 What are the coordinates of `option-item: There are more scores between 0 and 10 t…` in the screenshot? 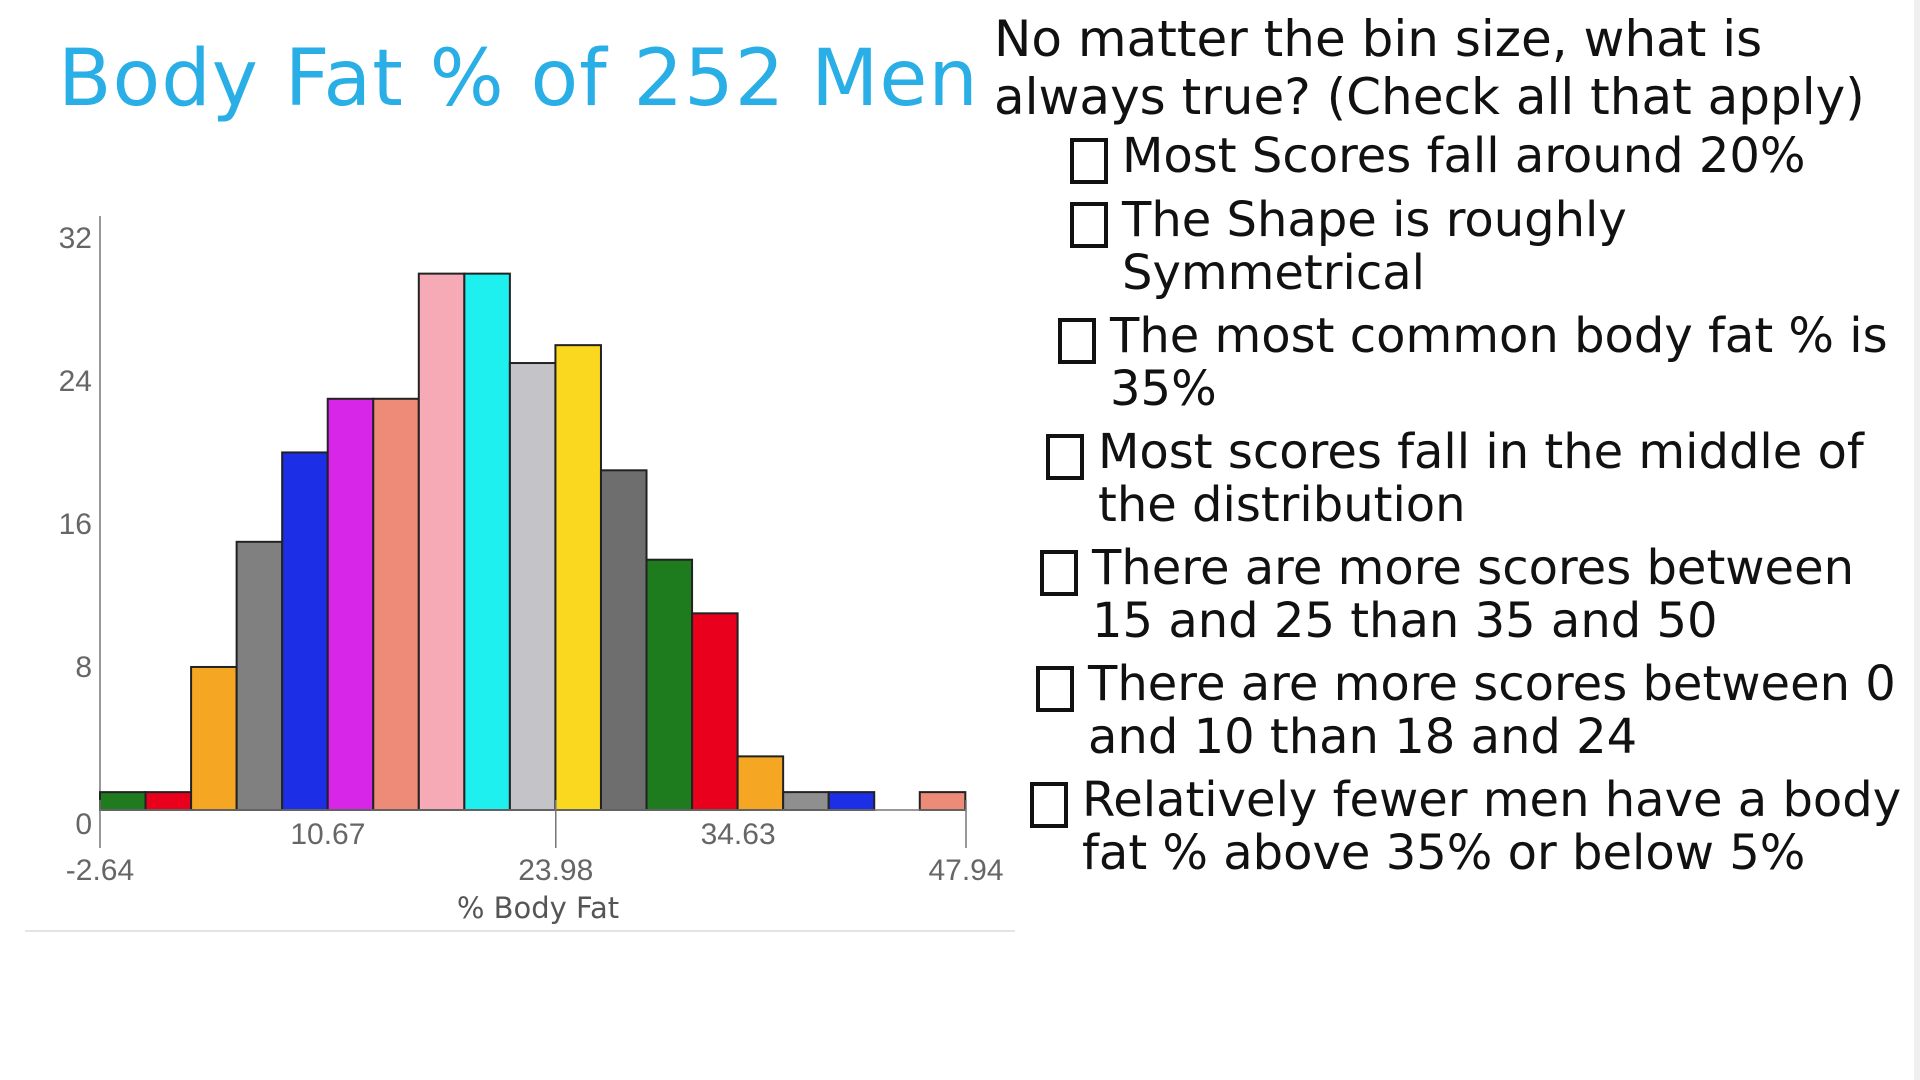 It's located at (1473, 711).